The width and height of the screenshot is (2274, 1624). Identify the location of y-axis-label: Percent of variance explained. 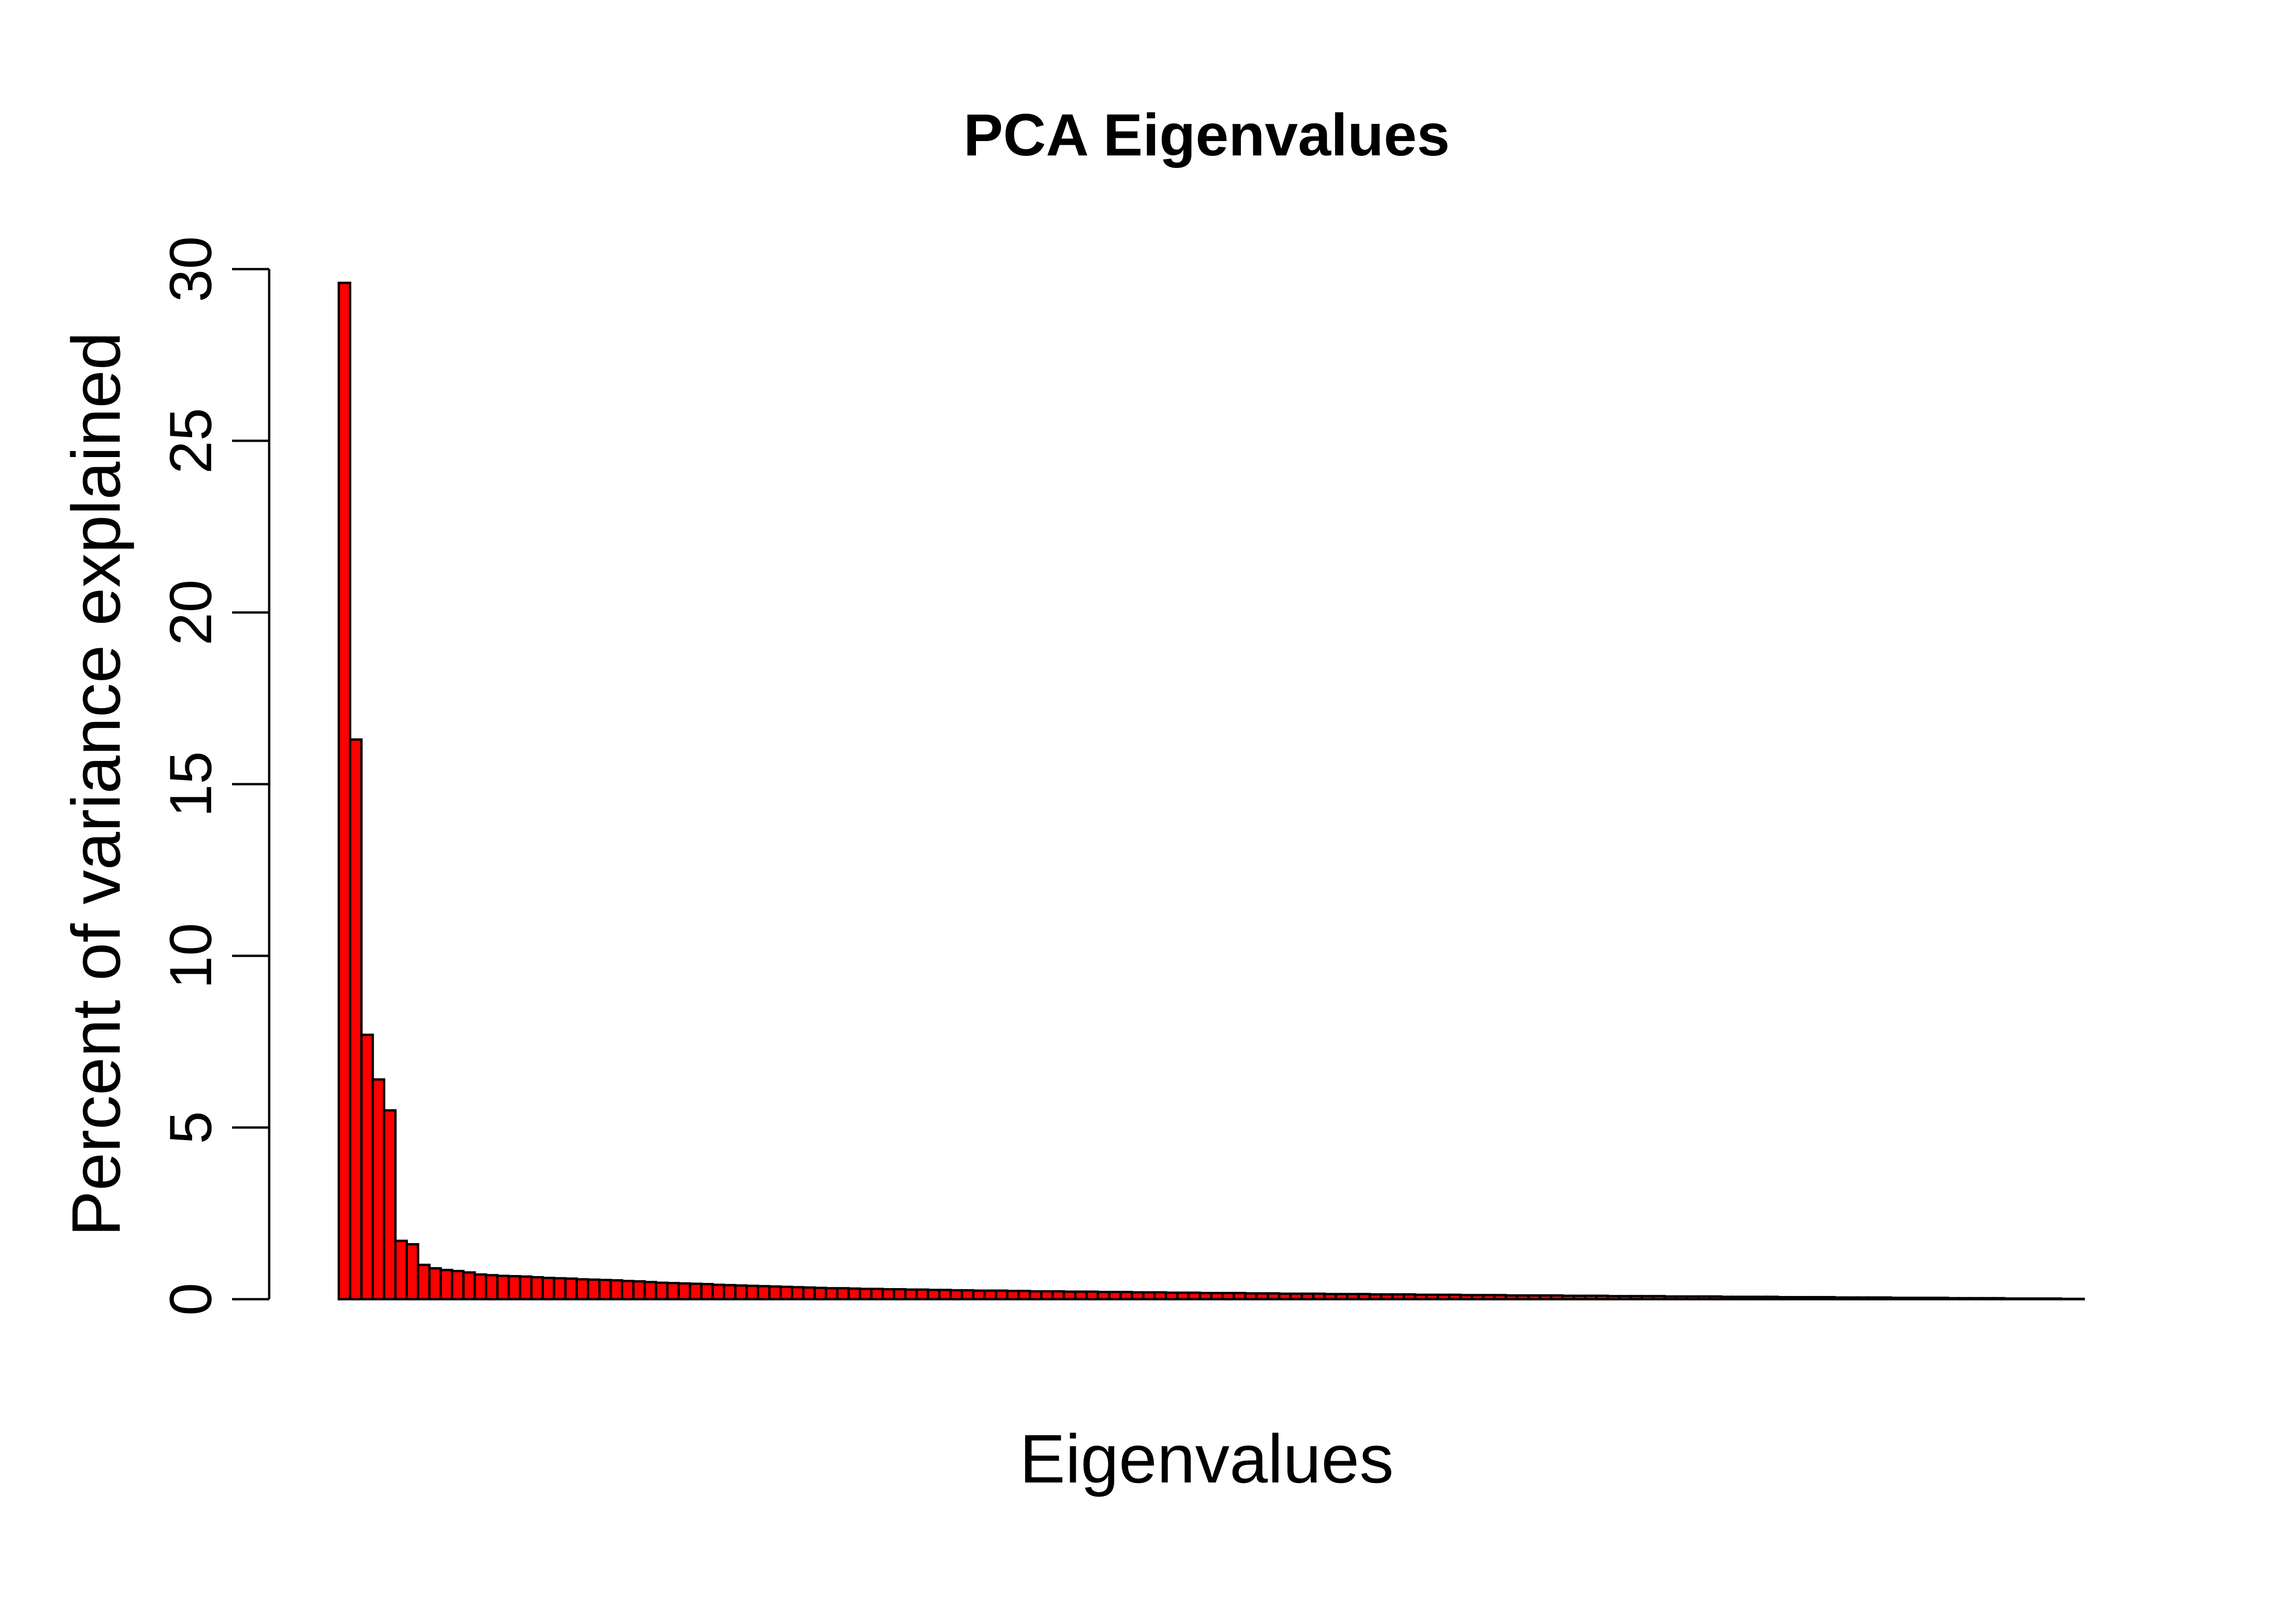
(96, 785).